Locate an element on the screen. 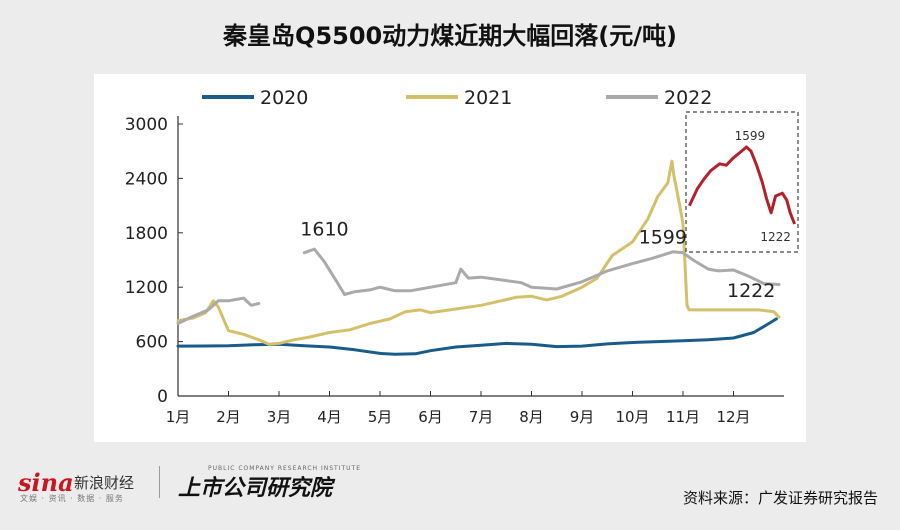 This screenshot has width=900, height=530. x-tick-label: 7月 is located at coordinates (481, 417).